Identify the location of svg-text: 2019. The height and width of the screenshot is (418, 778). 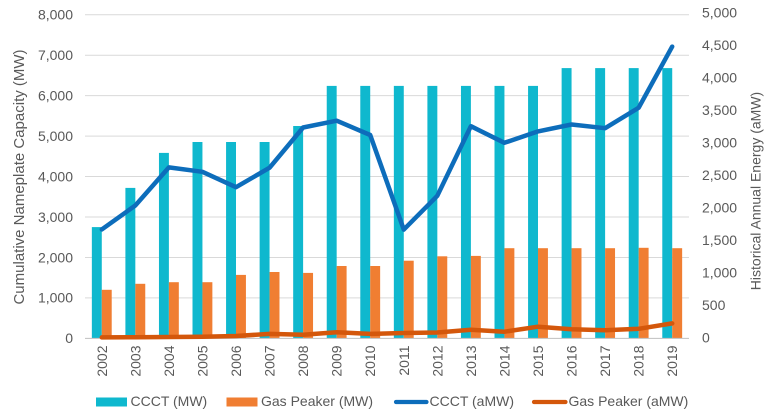
(672, 360).